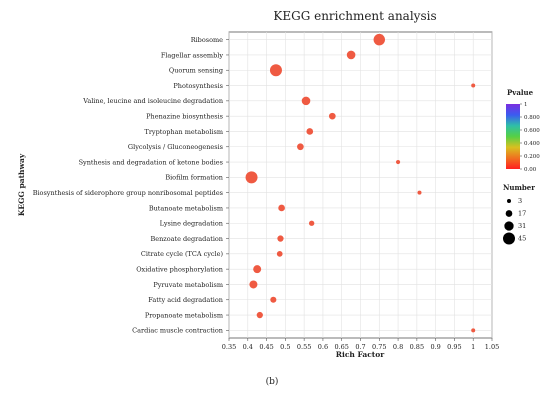  Describe the element at coordinates (532, 144) in the screenshot. I see `pvalue-tick-label: 0.400` at that location.